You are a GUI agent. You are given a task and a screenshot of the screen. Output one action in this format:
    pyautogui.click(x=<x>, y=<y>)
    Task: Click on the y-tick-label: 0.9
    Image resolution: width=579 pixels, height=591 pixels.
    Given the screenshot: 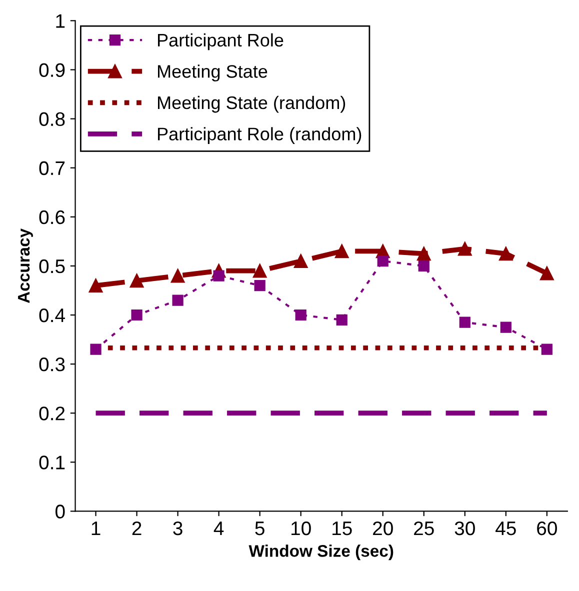 What is the action you would take?
    pyautogui.click(x=52, y=70)
    